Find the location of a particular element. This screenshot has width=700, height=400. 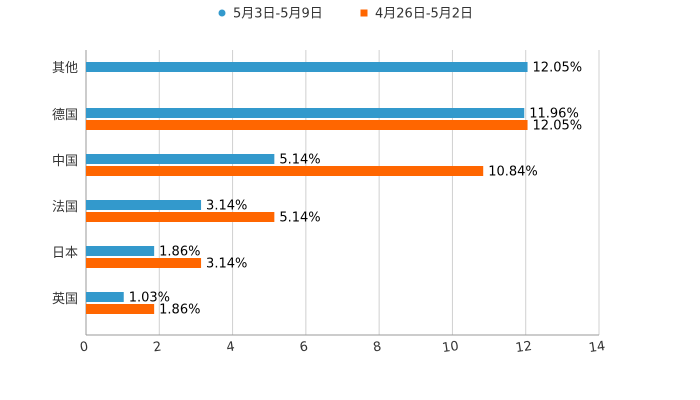

category-label: 日本 is located at coordinates (65, 253).